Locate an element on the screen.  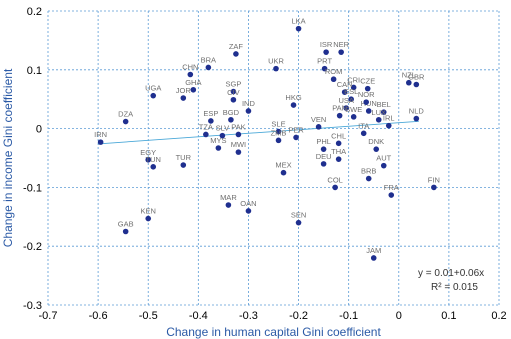
point-label: JAM is located at coordinates (373, 250).